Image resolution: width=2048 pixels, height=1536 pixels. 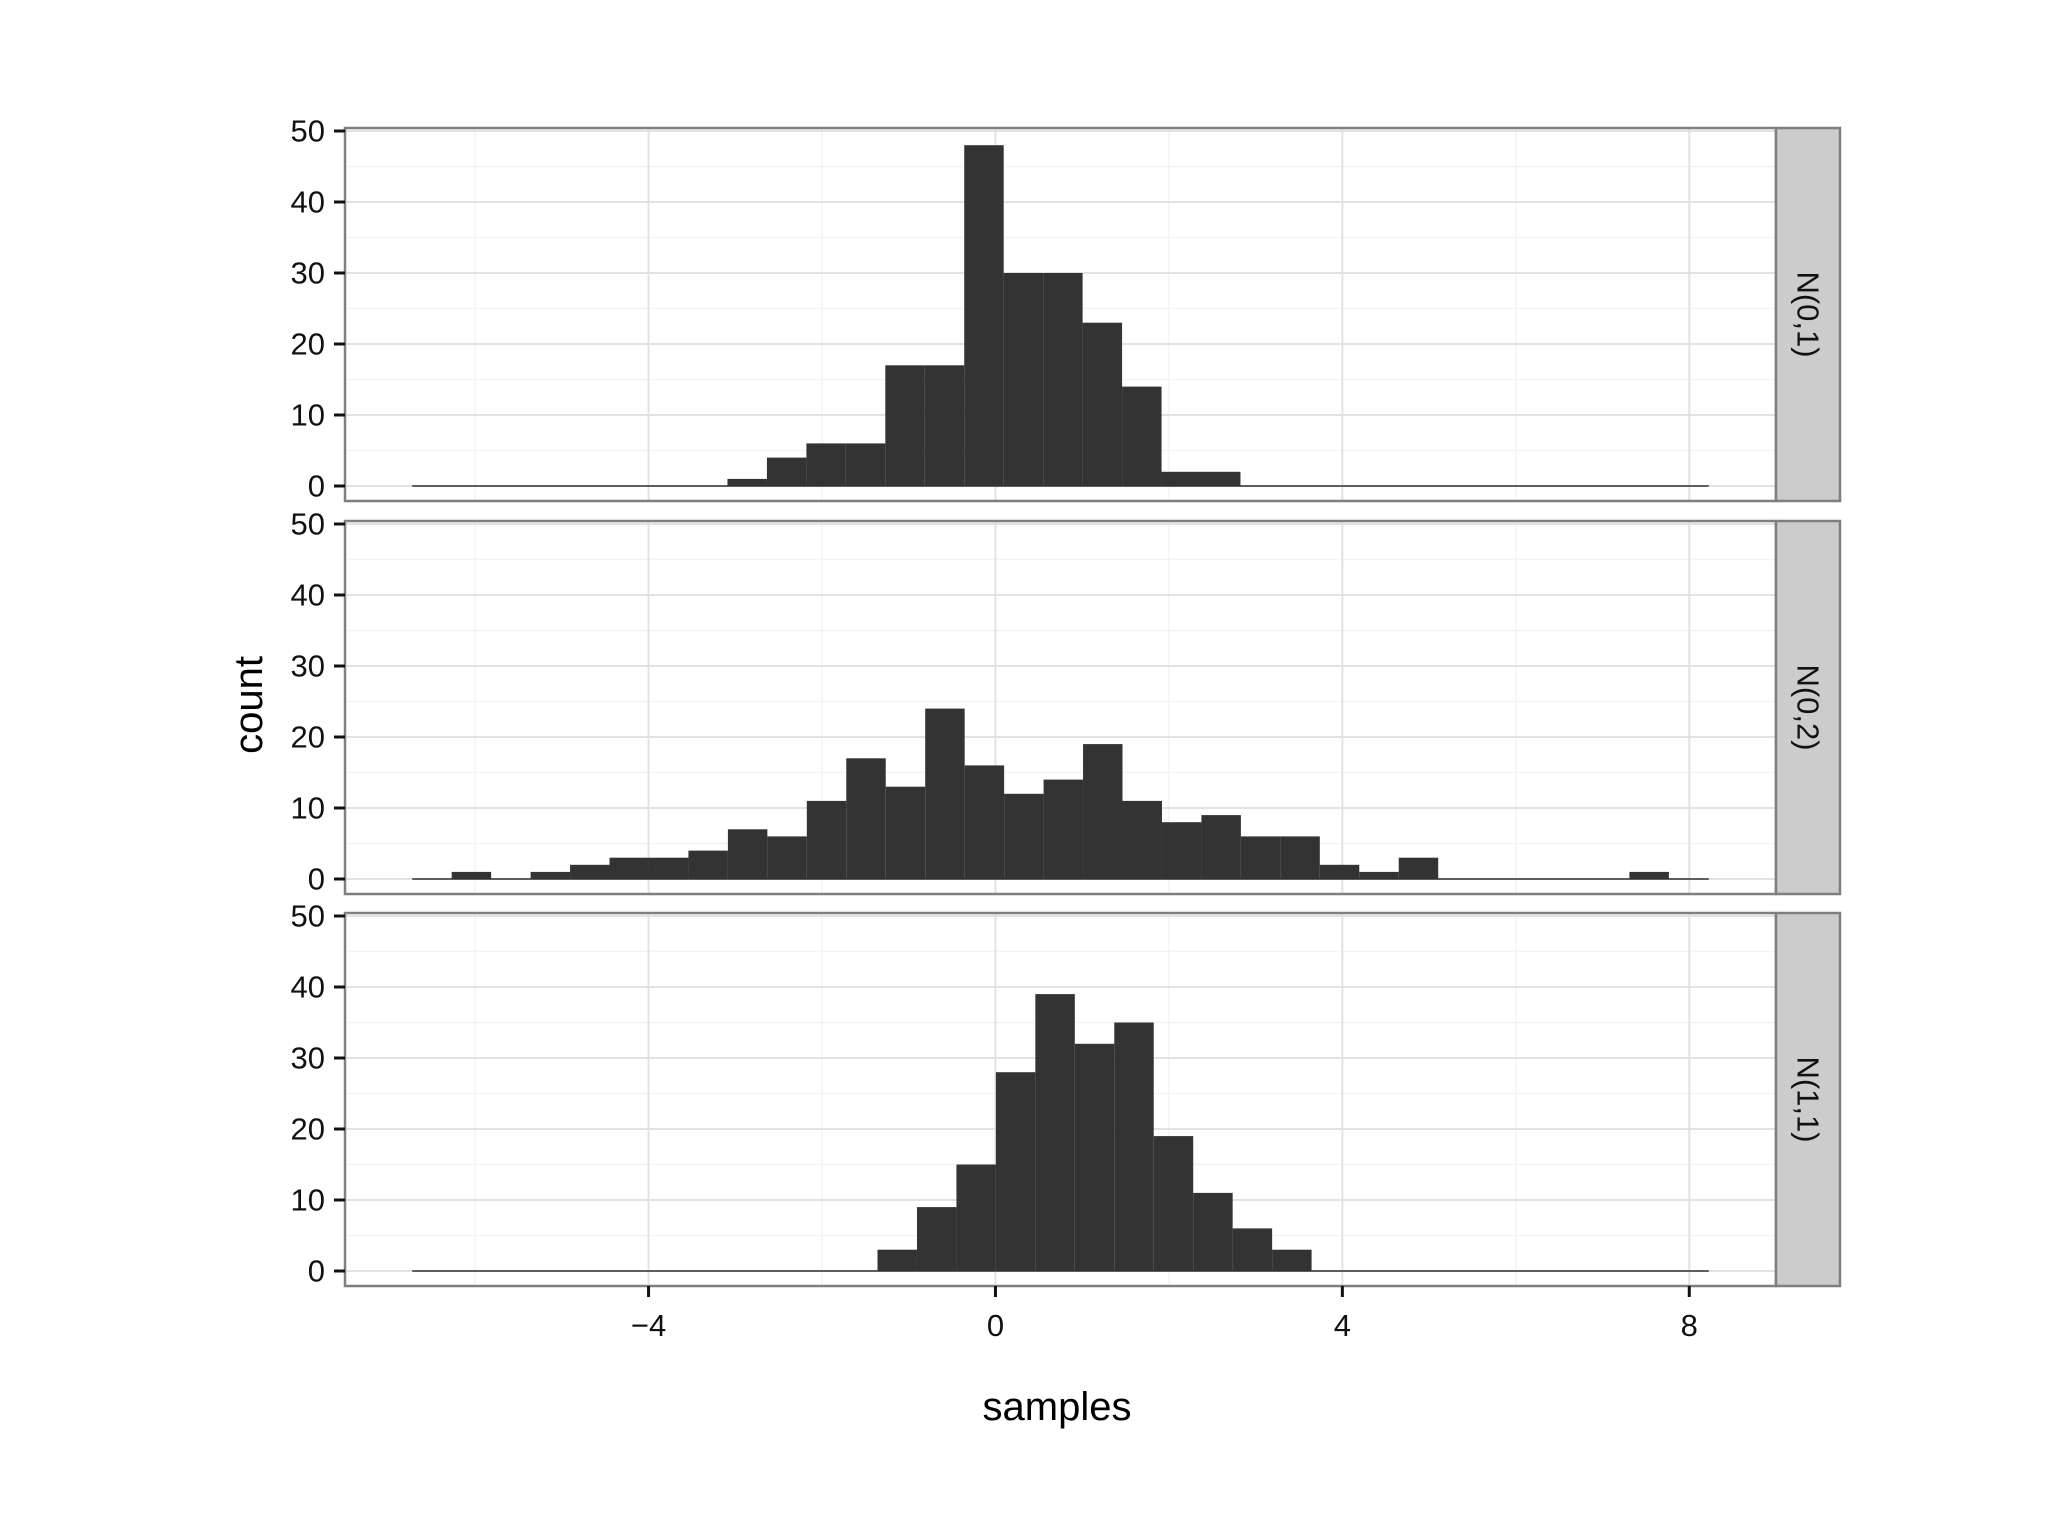 I want to click on x-axis-title: samples, so click(x=1057, y=1407).